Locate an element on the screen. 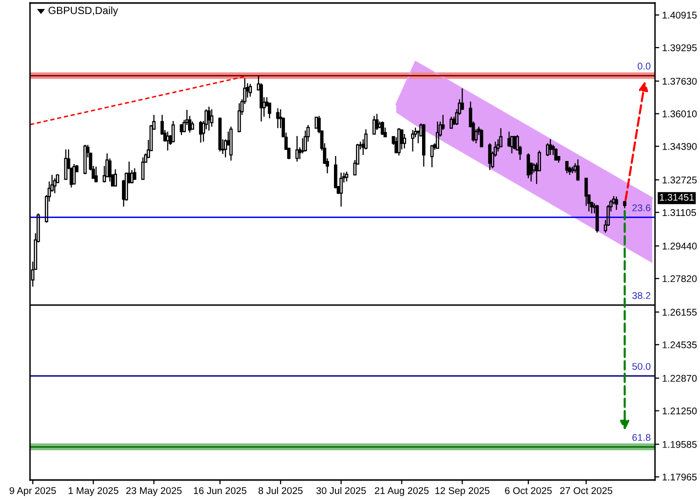  y-tick-label: 1.19585 is located at coordinates (679, 444).